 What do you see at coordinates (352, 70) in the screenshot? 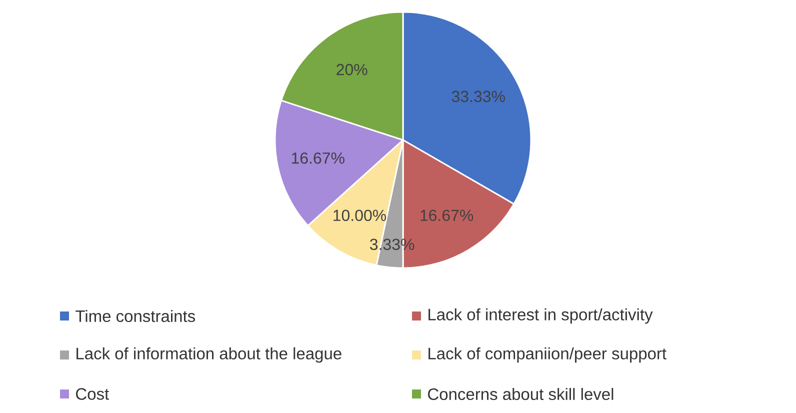
I see `data-label: 20%` at bounding box center [352, 70].